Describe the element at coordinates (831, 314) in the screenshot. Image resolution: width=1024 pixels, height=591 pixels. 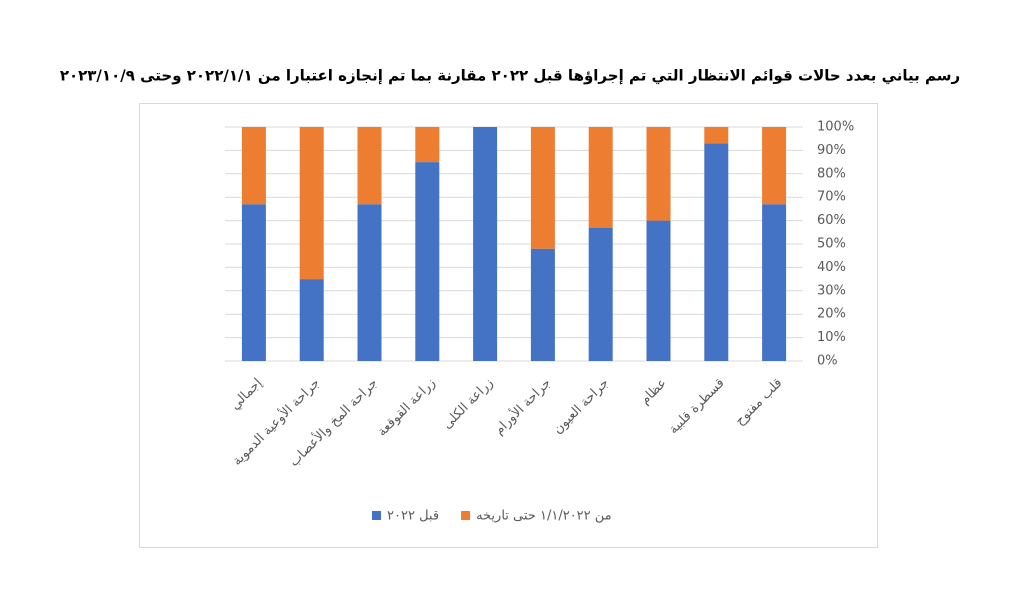
I see `y-tick-label: 20%` at that location.